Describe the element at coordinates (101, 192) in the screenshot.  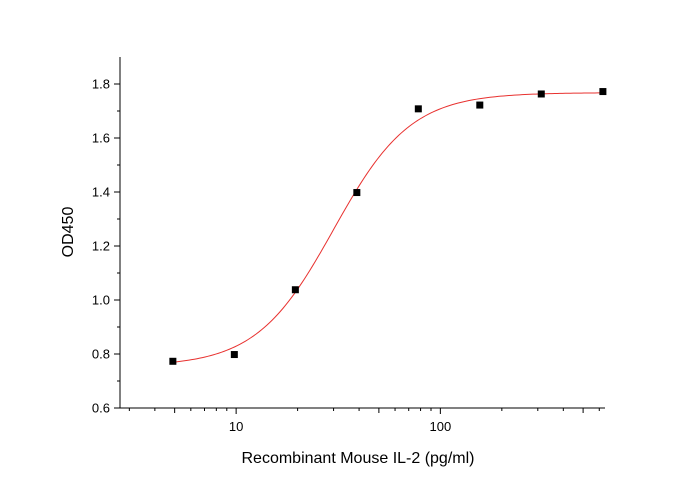
I see `y-tick-label: 1.4` at that location.